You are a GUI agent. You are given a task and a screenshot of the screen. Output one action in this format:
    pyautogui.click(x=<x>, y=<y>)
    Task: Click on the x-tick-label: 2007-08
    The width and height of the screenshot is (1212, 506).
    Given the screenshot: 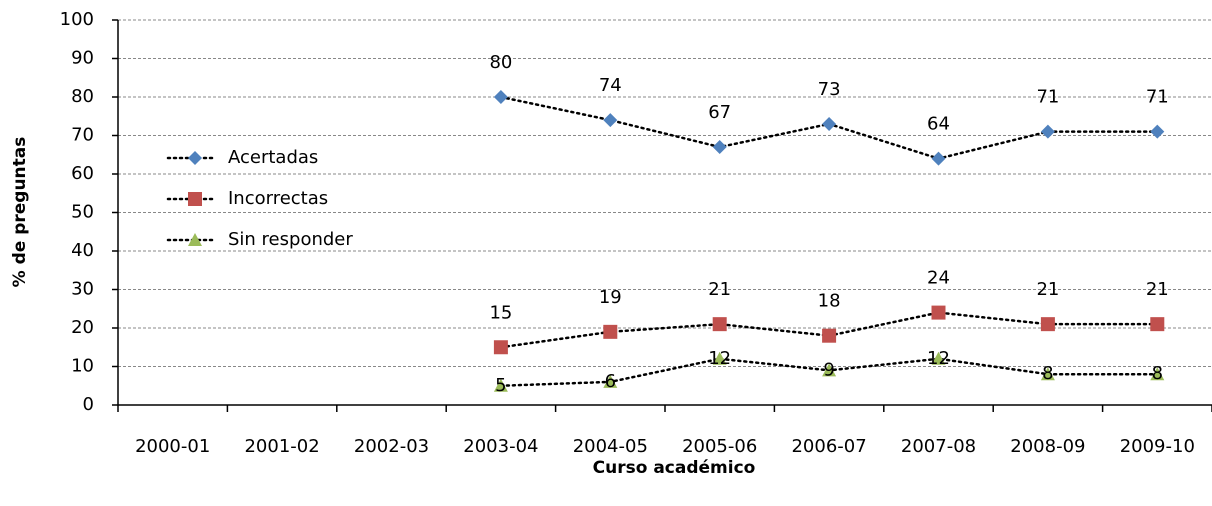 What is the action you would take?
    pyautogui.click(x=938, y=446)
    